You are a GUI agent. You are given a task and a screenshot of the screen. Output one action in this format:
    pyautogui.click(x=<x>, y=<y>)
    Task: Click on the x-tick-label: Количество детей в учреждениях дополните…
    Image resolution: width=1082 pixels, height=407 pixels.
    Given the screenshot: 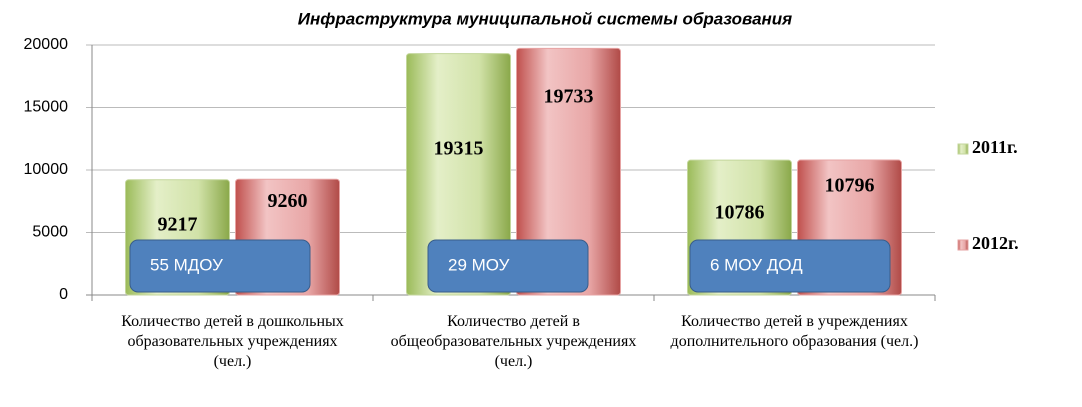 What is the action you would take?
    pyautogui.click(x=794, y=331)
    